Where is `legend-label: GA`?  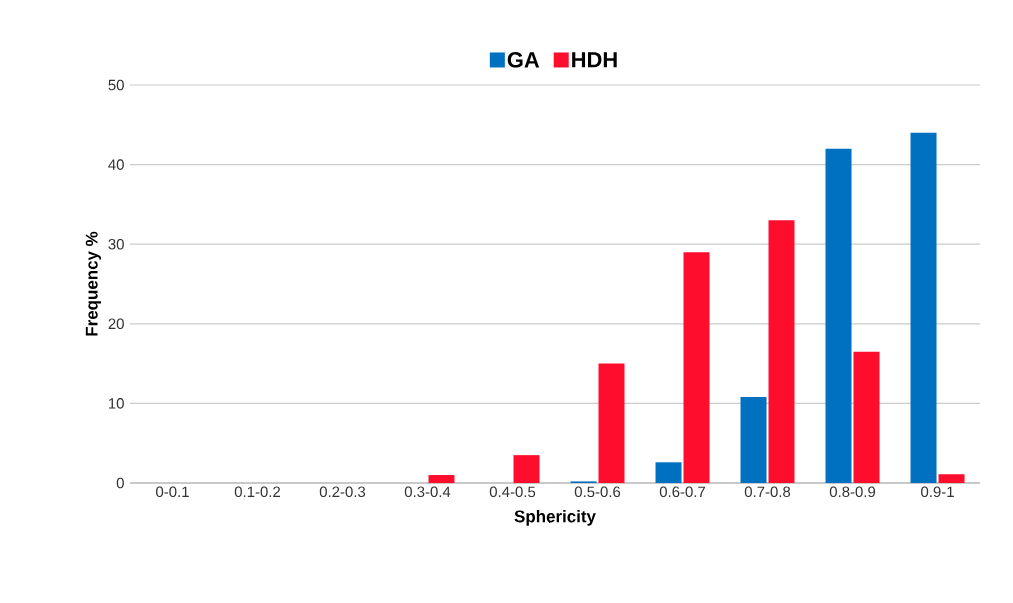
legend-label: GA is located at coordinates (523, 60).